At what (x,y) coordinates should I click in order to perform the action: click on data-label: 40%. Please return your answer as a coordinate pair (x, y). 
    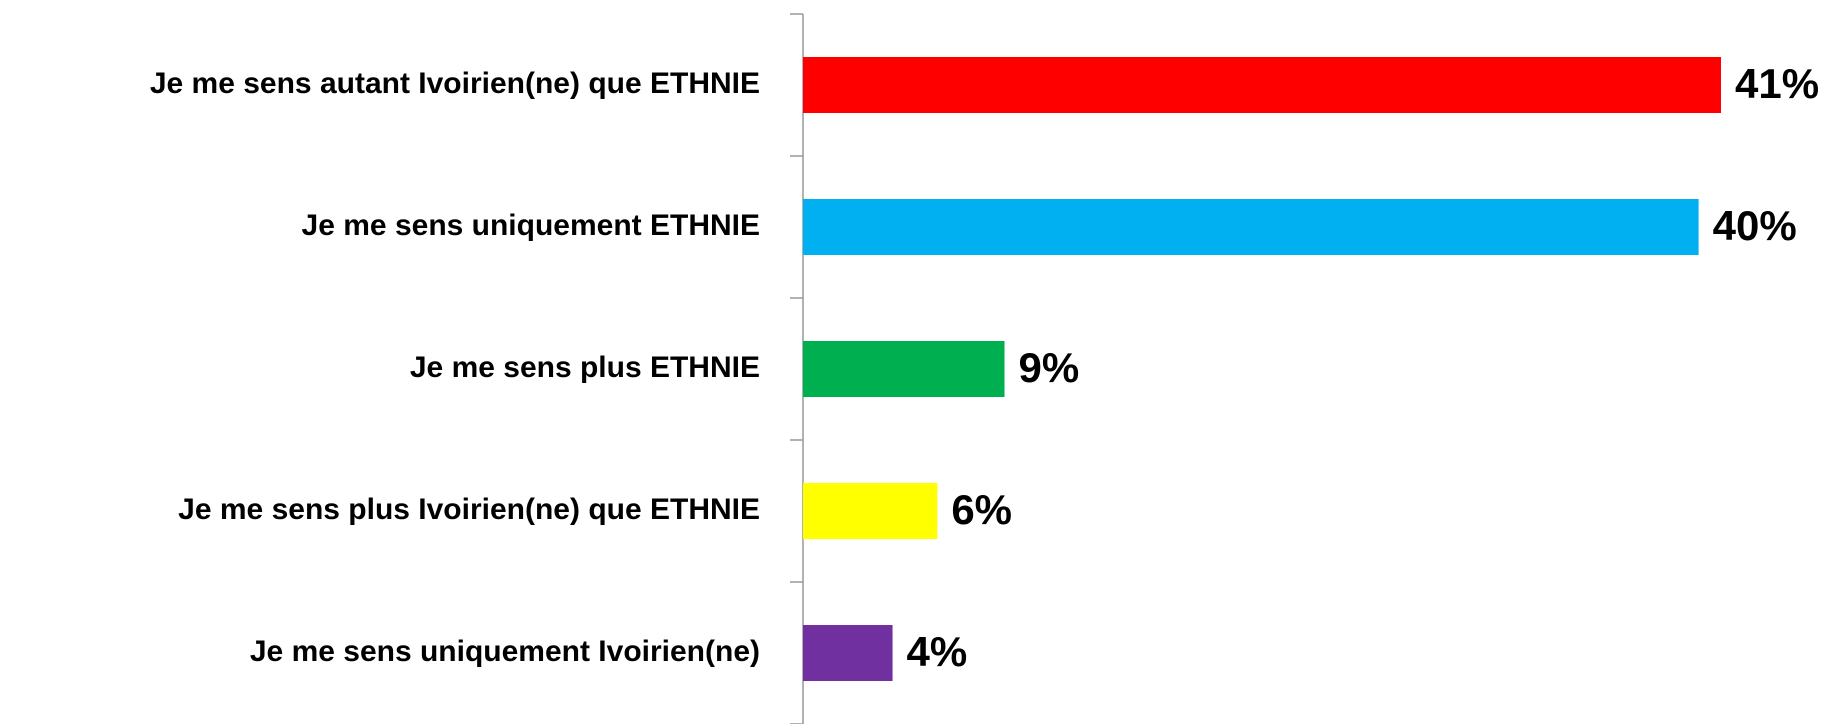
    Looking at the image, I should click on (1755, 225).